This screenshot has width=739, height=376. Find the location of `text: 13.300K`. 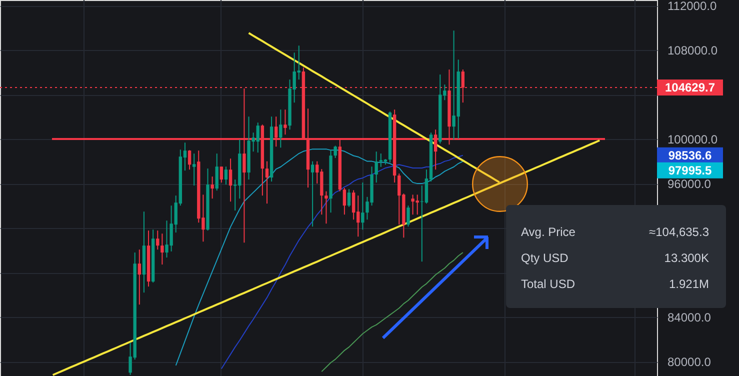

text: 13.300K is located at coordinates (686, 258).